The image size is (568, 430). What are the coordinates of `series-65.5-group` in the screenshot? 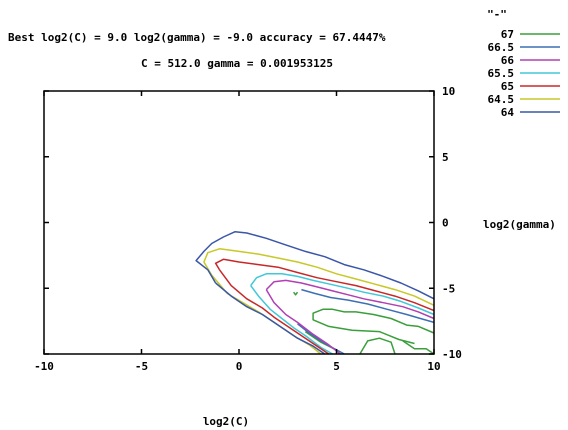 It's located at (342, 314).